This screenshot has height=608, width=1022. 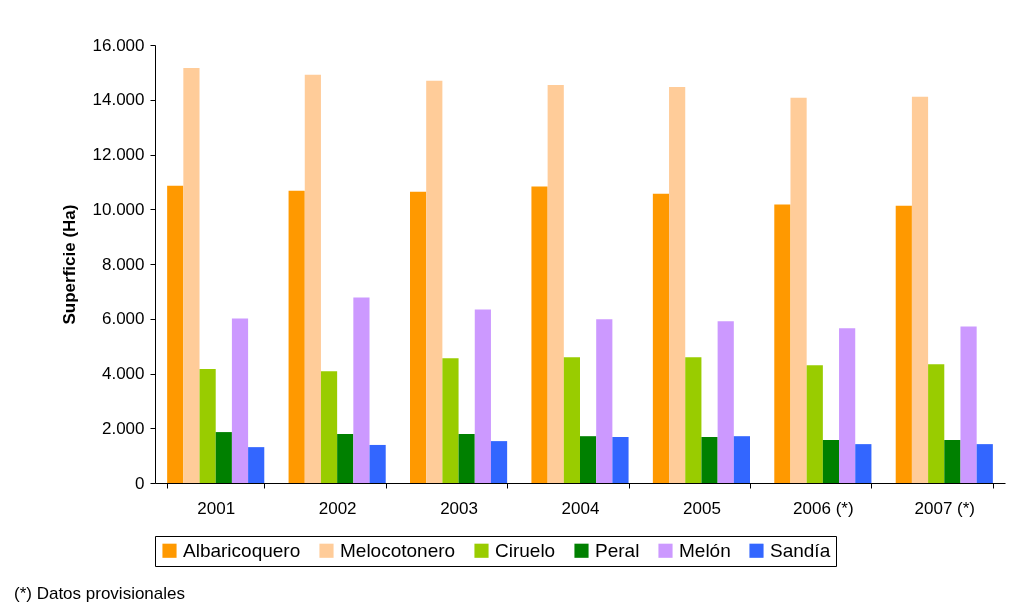 I want to click on text: (*) Datos provisionales, so click(x=100, y=594).